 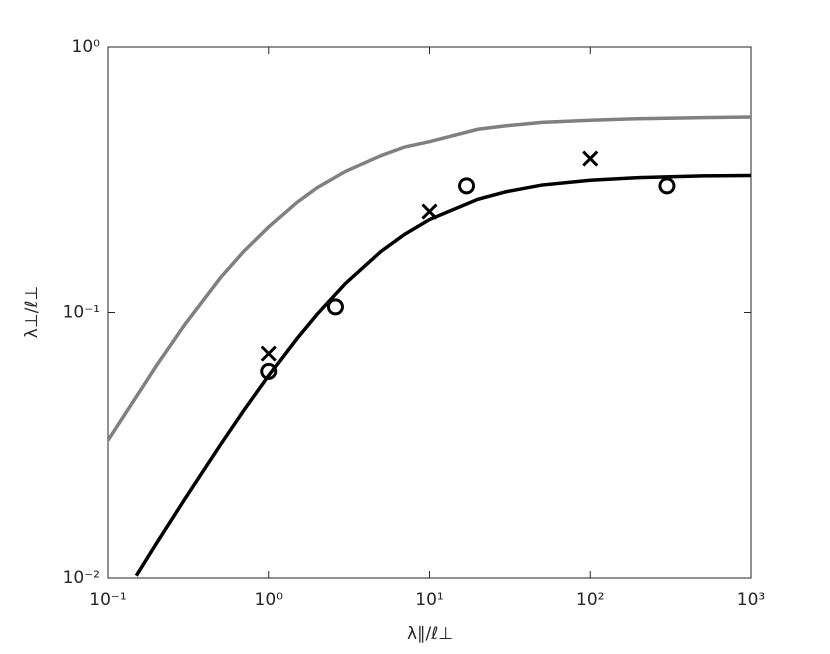 I want to click on y-axis-label: λ⊥/ℓ⊥, so click(x=32, y=312).